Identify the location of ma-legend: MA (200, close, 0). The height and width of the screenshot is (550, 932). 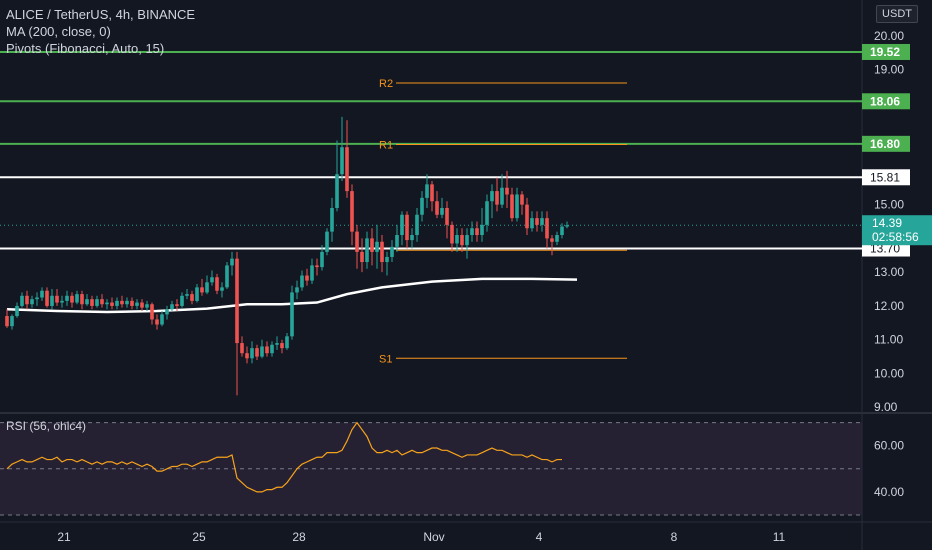
(58, 31).